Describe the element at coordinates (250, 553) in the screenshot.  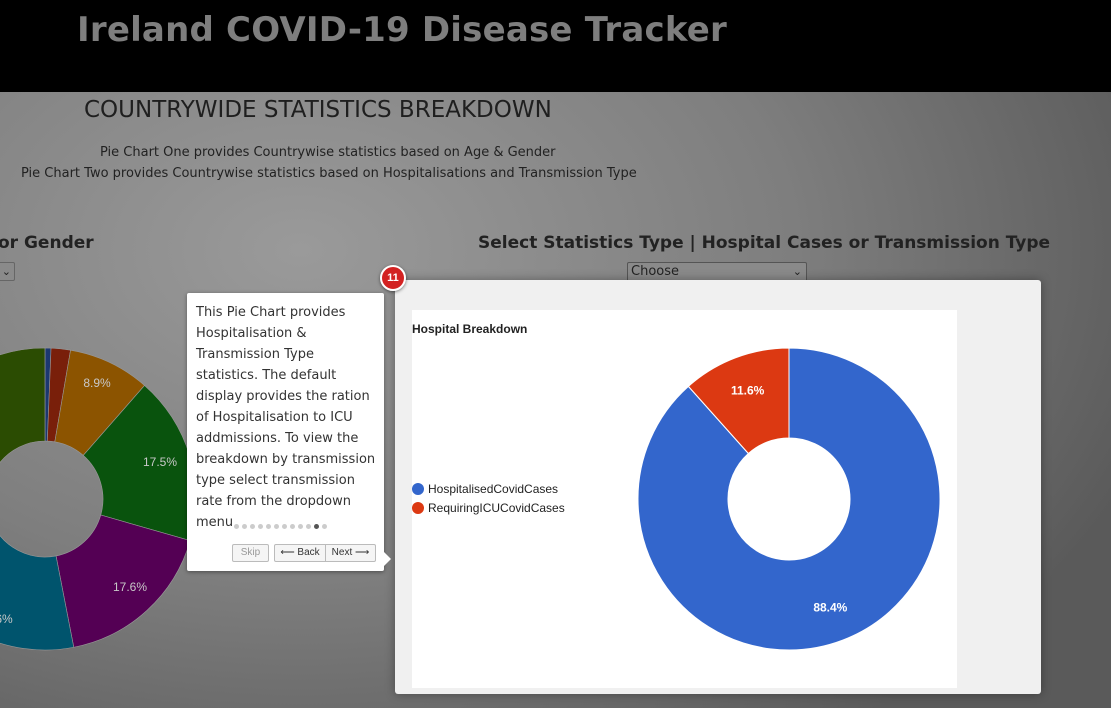
I see `skip-button: Skip` at that location.